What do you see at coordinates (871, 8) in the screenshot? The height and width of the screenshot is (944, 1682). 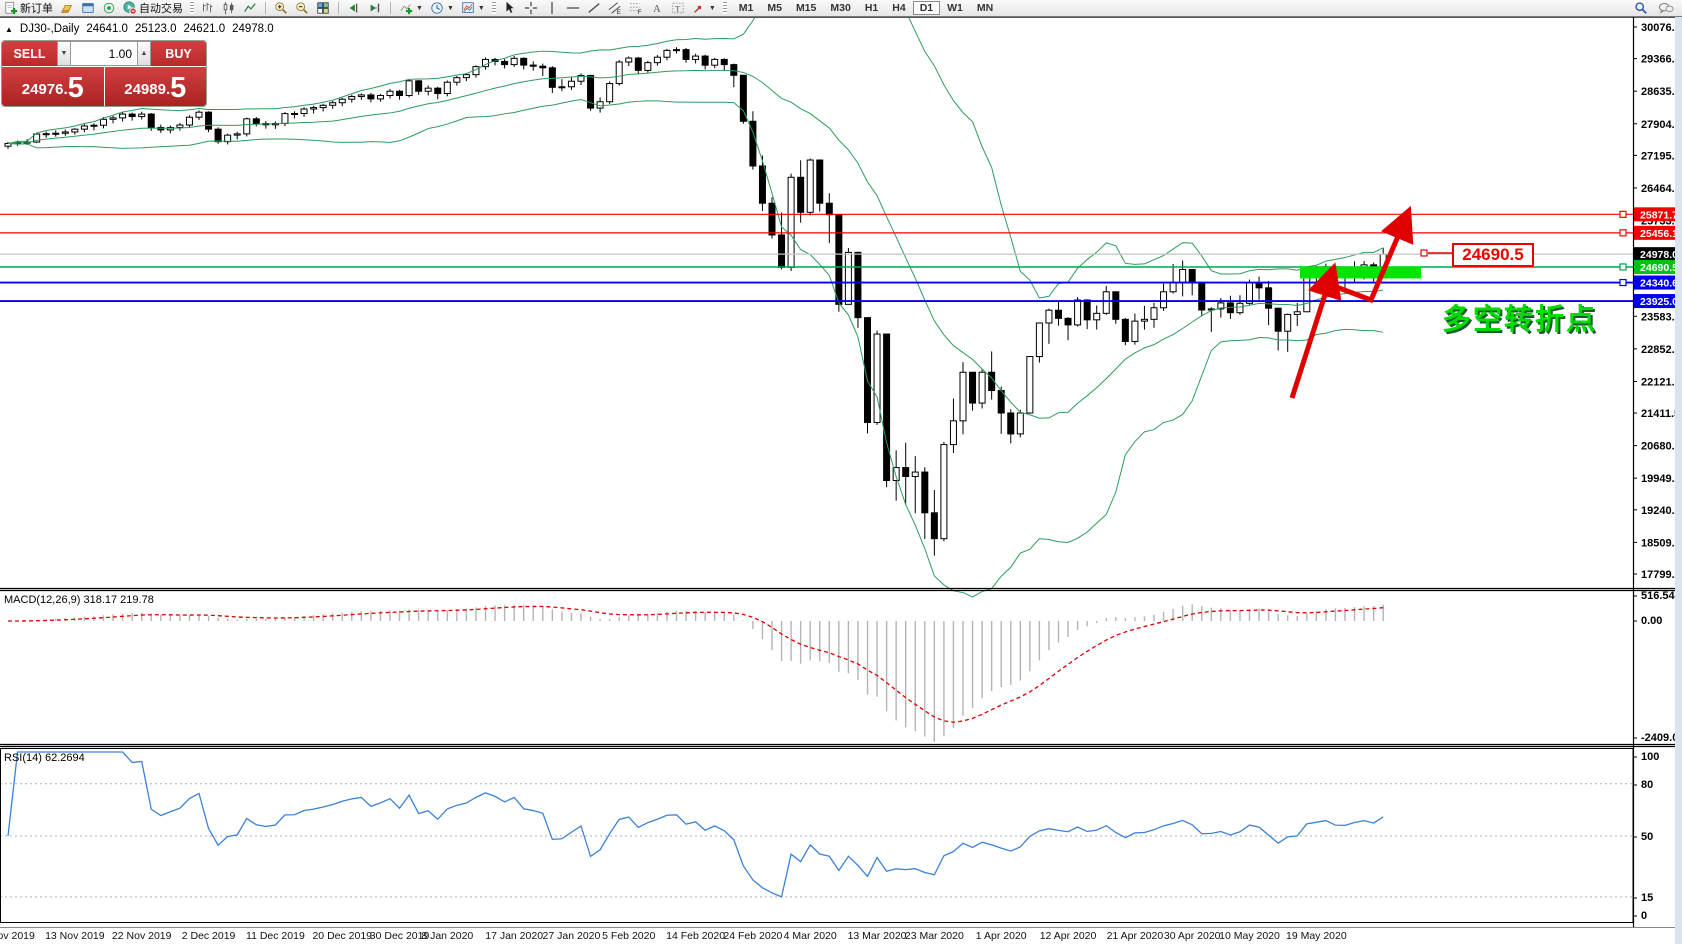 I see `timeframe-h1: H1` at bounding box center [871, 8].